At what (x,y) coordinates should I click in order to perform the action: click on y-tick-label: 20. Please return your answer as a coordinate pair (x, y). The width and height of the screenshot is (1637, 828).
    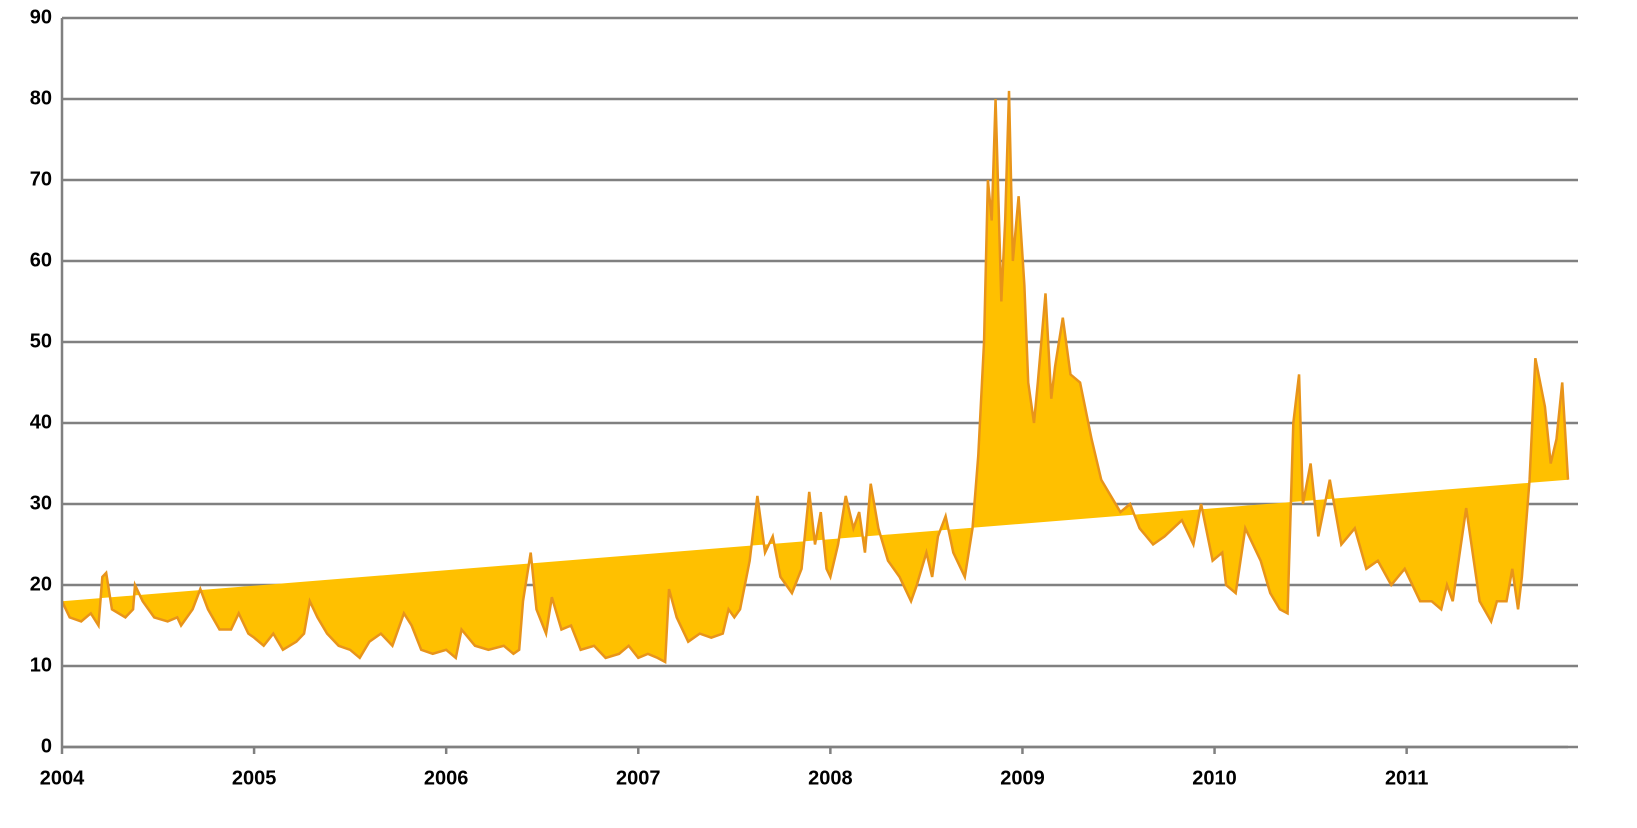
    Looking at the image, I should click on (41, 584).